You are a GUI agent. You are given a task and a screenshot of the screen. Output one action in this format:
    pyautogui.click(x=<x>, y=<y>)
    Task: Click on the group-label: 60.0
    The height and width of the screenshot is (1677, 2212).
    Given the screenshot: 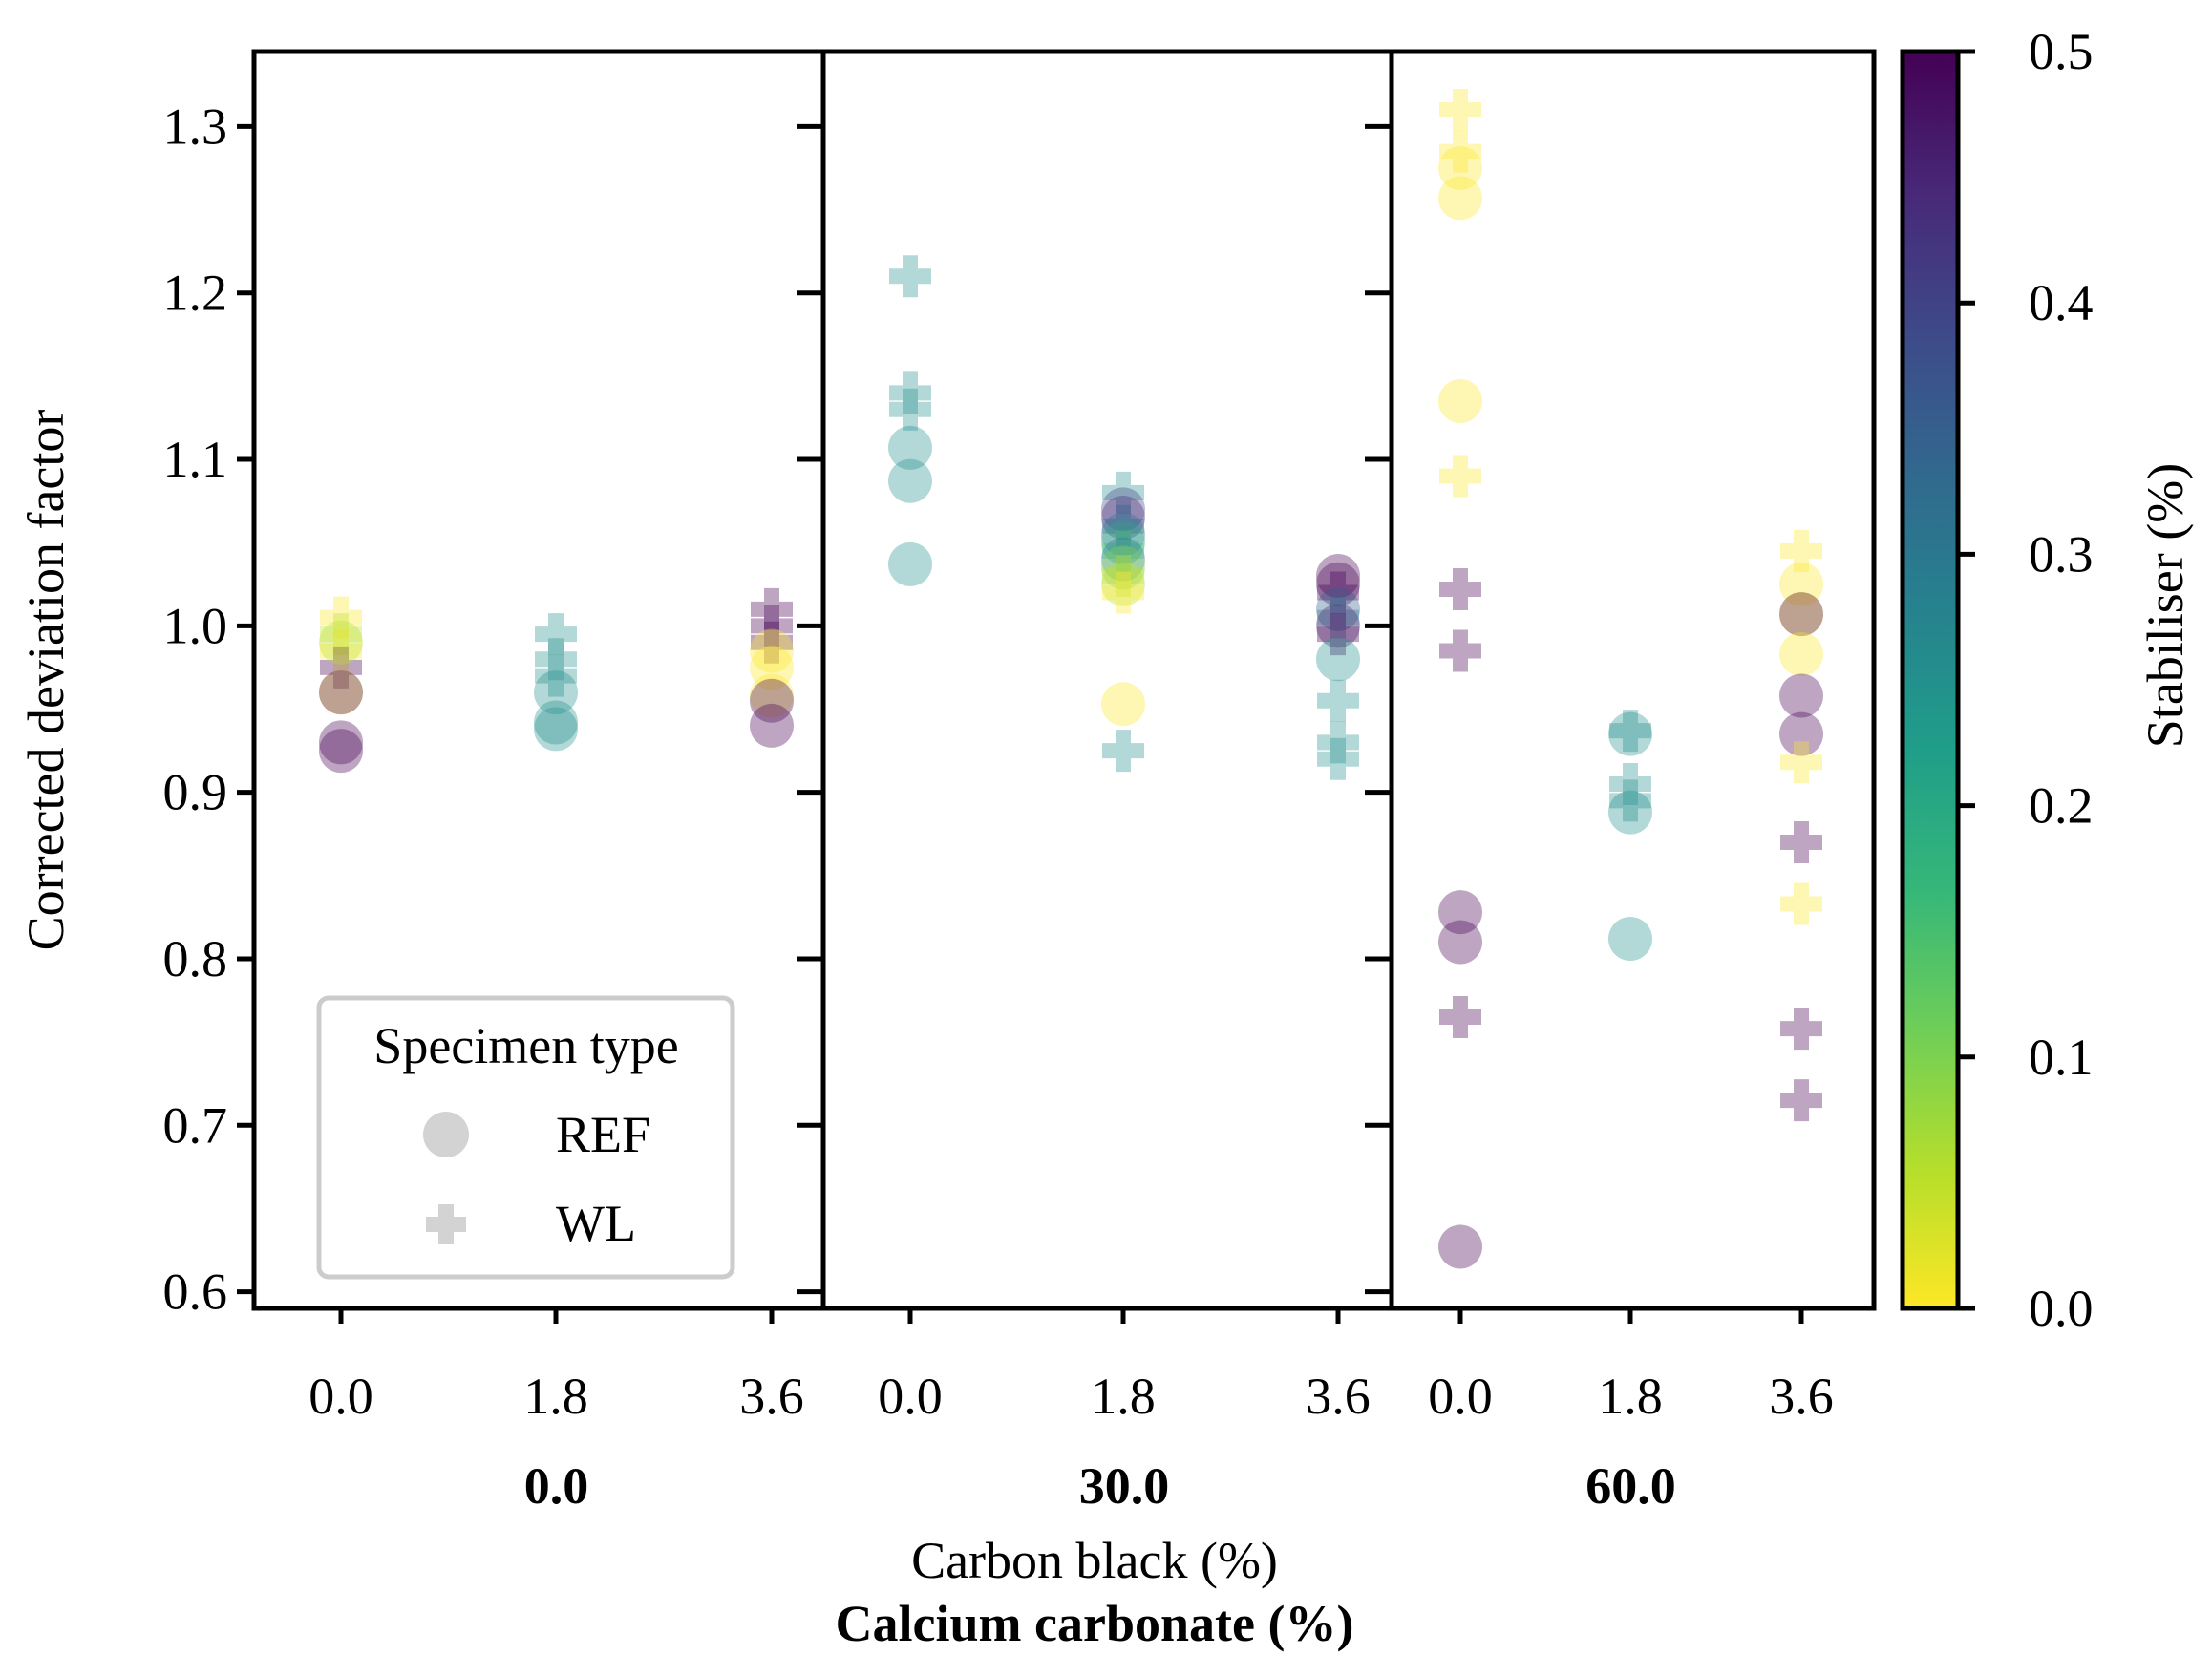 What is the action you would take?
    pyautogui.click(x=1630, y=1486)
    